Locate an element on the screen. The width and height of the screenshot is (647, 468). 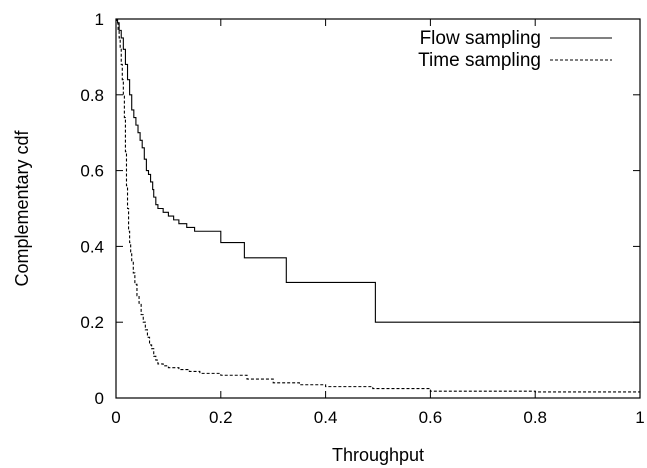
x-tick-label: 0.8 is located at coordinates (535, 417).